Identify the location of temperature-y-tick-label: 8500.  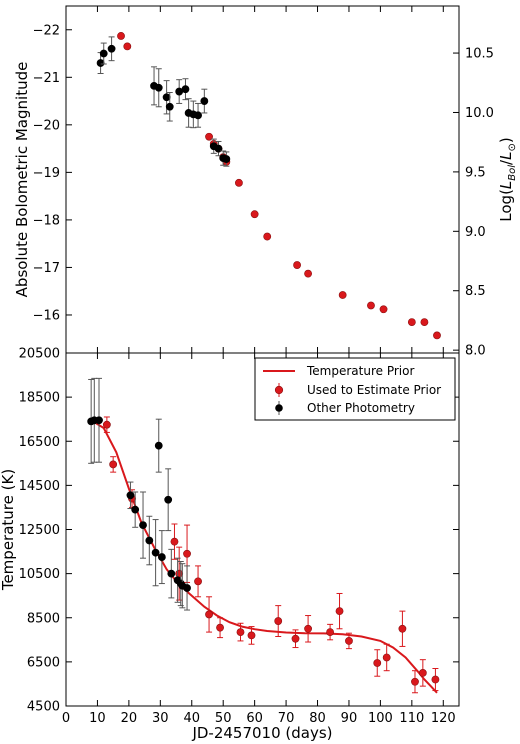
(43, 618).